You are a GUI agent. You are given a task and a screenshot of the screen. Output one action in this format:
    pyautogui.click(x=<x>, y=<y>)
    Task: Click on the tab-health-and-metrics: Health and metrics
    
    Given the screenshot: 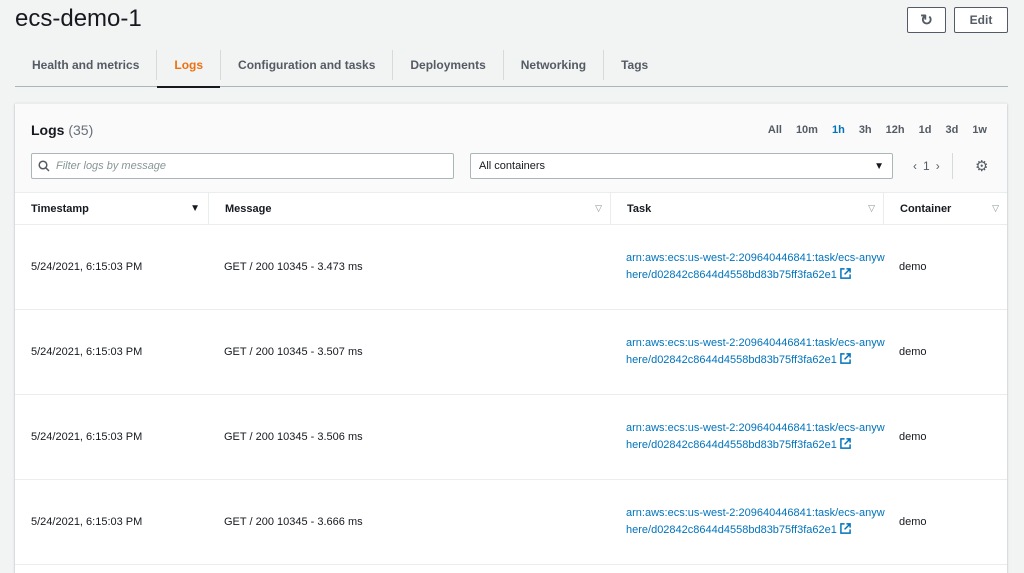 What is the action you would take?
    pyautogui.click(x=86, y=65)
    